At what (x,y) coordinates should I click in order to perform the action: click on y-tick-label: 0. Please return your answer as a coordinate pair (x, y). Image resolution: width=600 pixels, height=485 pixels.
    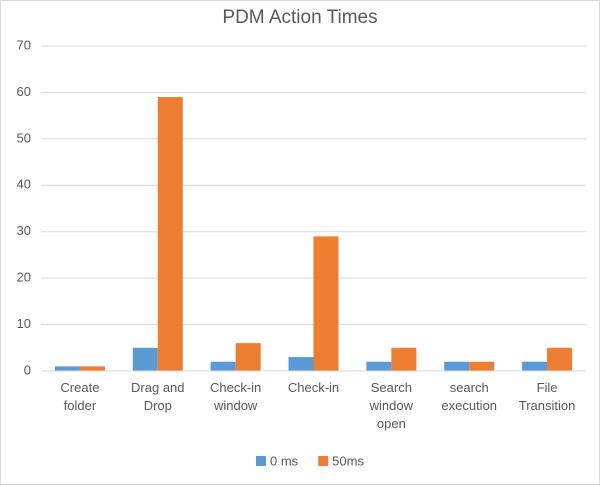
    Looking at the image, I should click on (27, 369).